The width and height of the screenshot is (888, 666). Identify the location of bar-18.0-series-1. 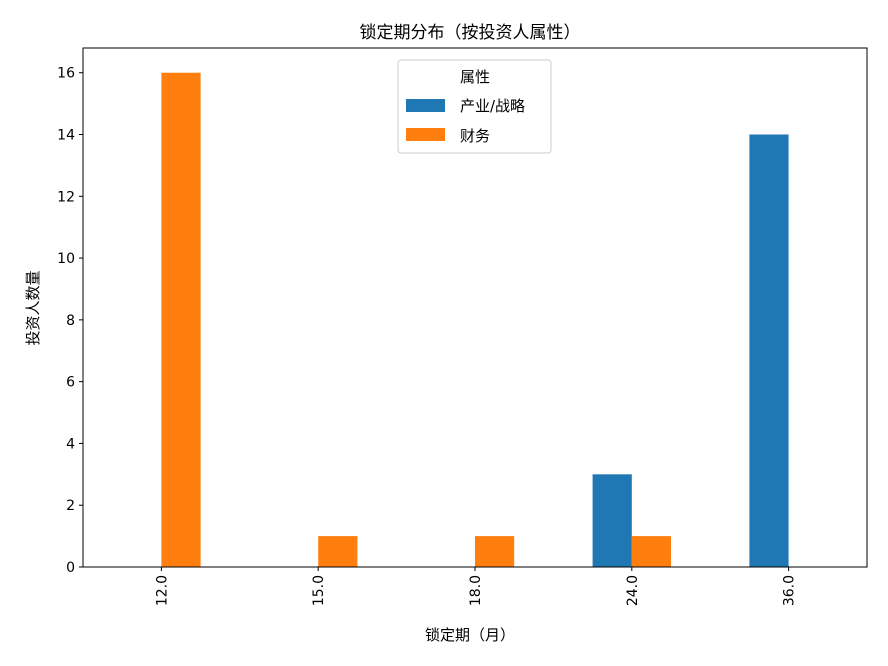
(495, 551).